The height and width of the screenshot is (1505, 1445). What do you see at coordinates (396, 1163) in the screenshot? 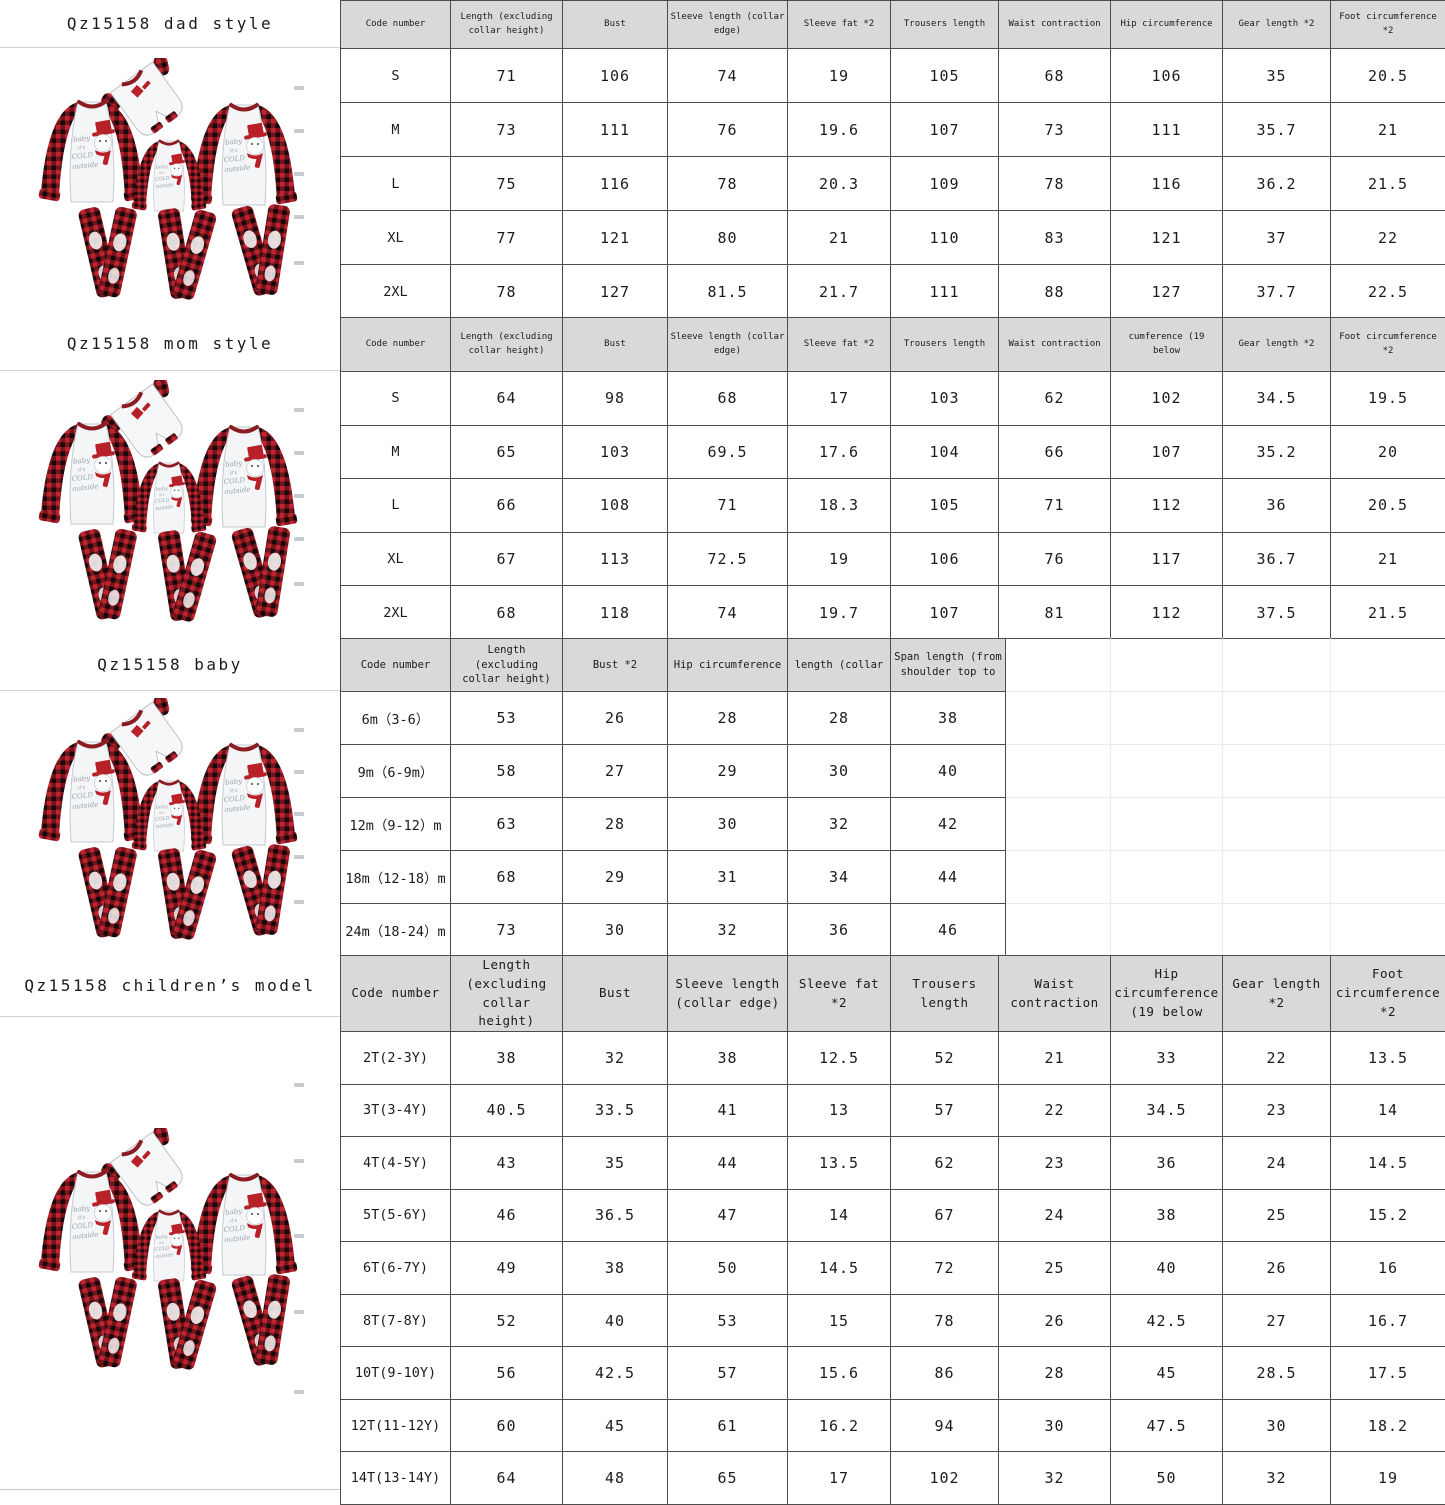
I see `size-code-cell: 4T(4-5Y)` at bounding box center [396, 1163].